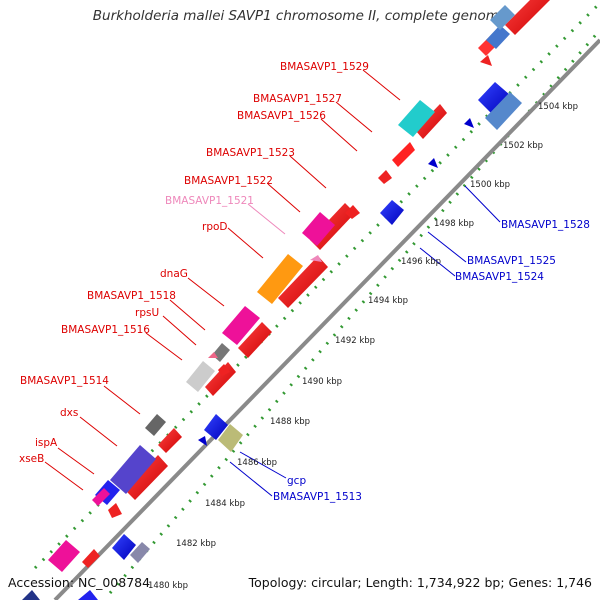  I want to click on tick-label-1500: 1500 kbp, so click(490, 185).